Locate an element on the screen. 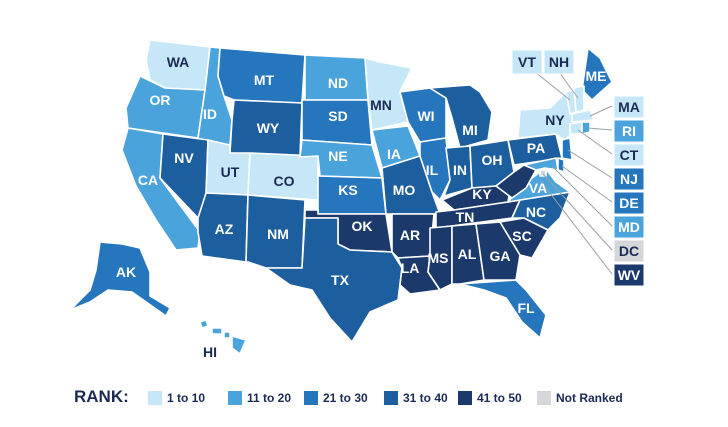  callout-wv: WV is located at coordinates (629, 275).